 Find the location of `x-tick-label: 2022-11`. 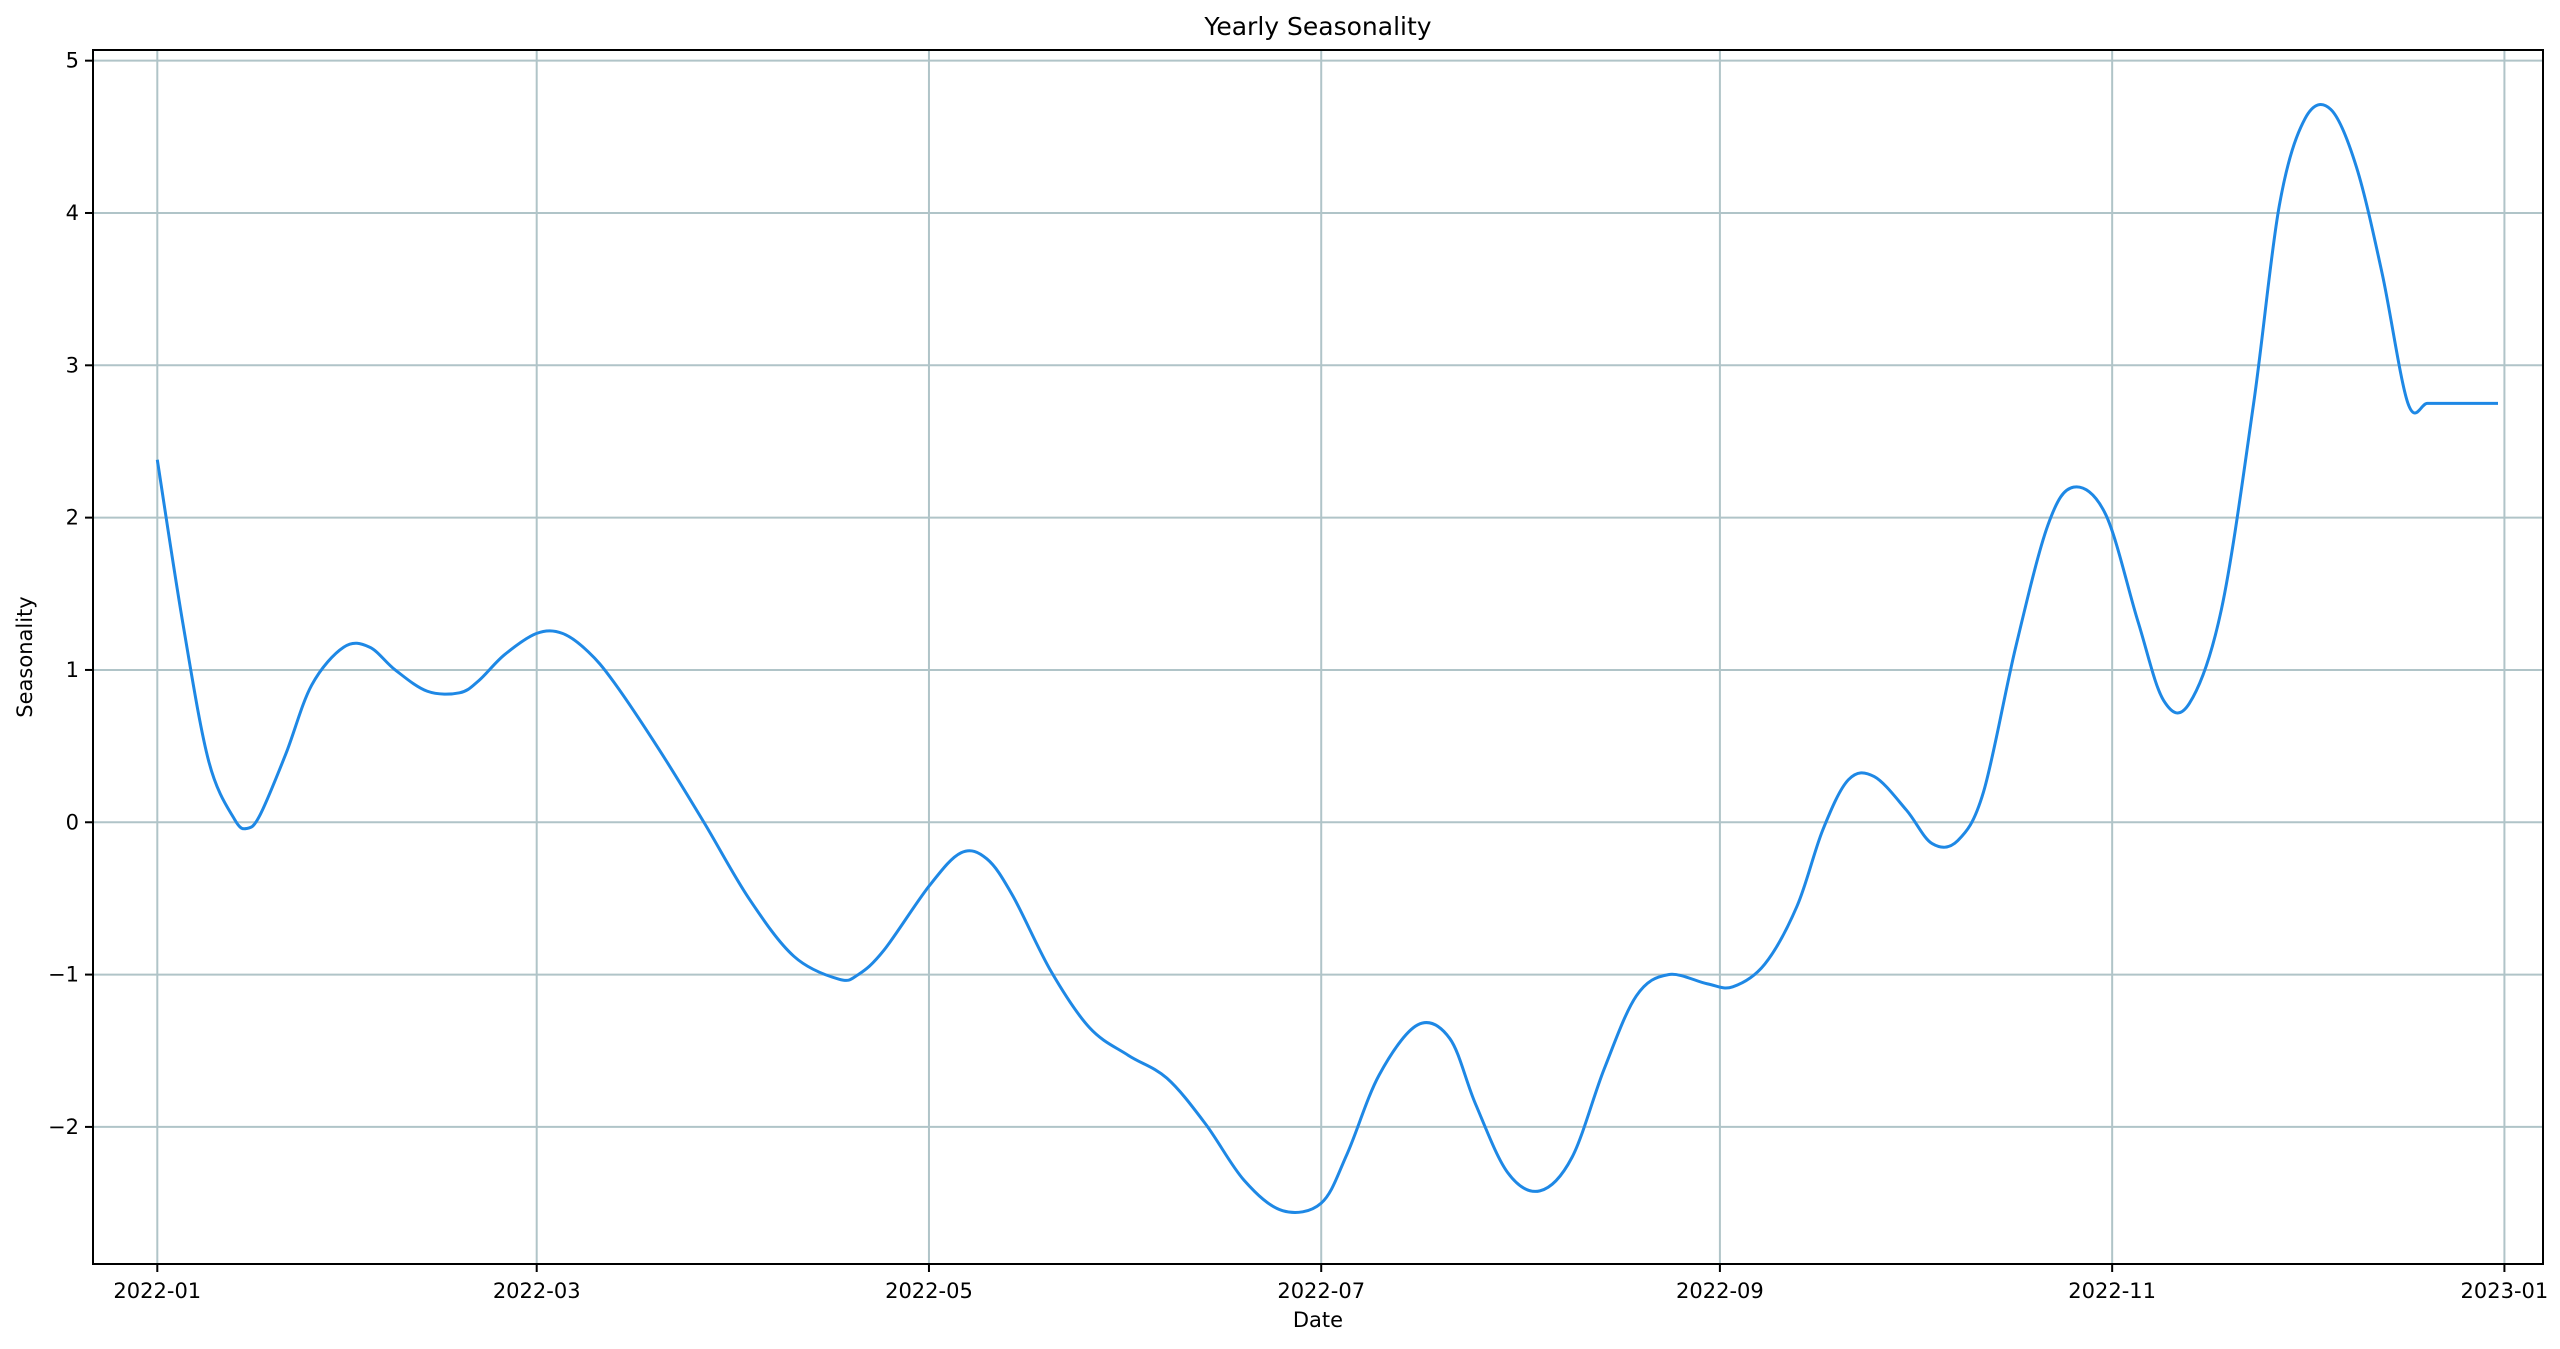

x-tick-label: 2022-11 is located at coordinates (2112, 1291).